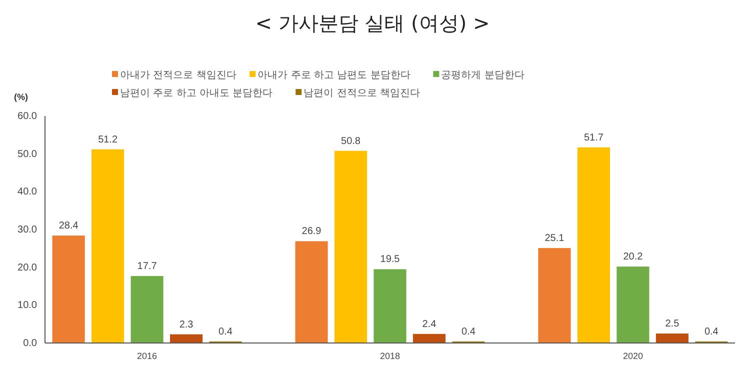  I want to click on data-label: 2.3, so click(186, 324).